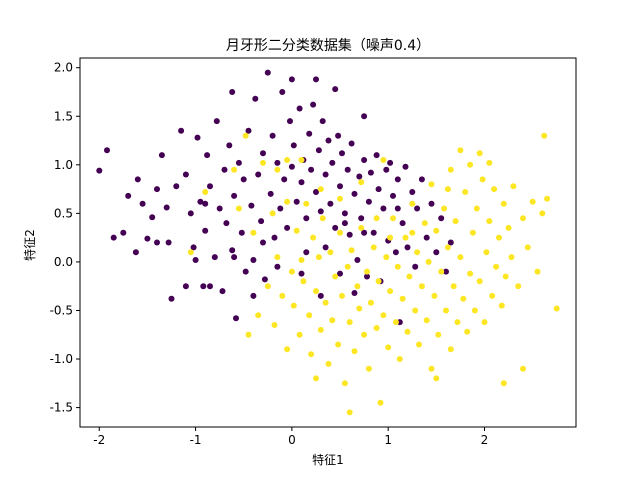 The width and height of the screenshot is (640, 480). I want to click on y-tick-label: 1.5, so click(63, 116).